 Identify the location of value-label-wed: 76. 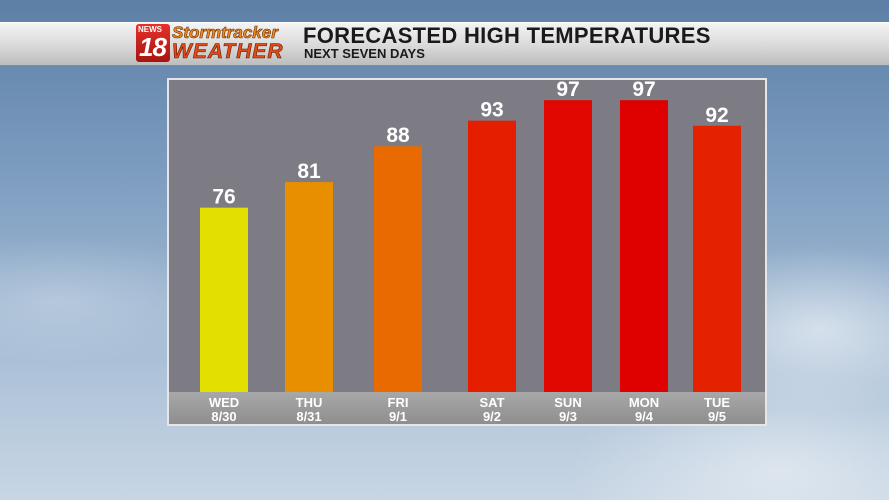
(223, 197).